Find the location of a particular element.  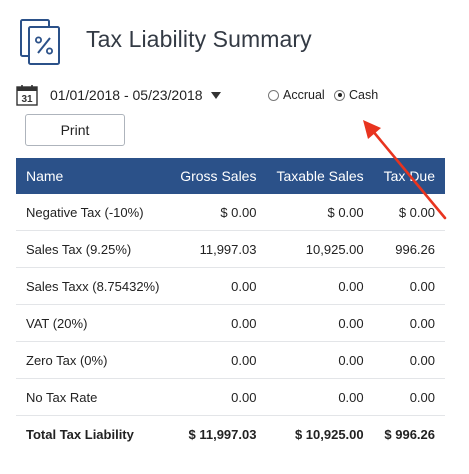

percent-document-icon is located at coordinates (40, 42).